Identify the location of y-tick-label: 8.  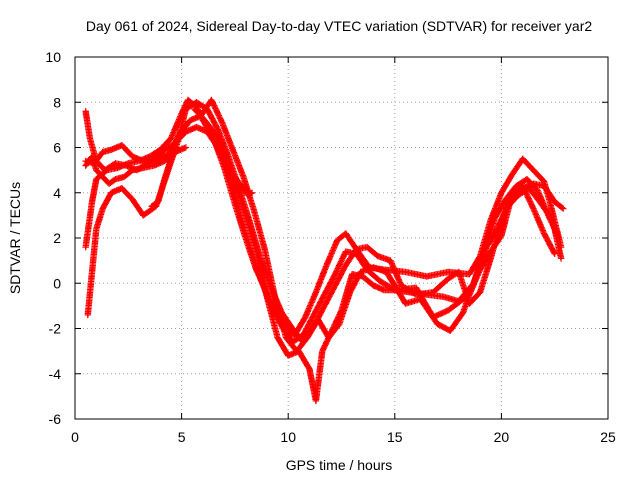
(57, 102).